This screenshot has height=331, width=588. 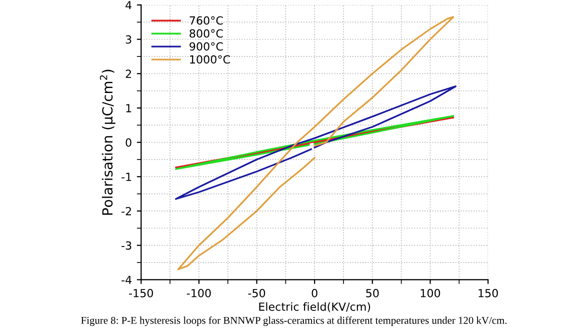 I want to click on y-tick-label: -2, so click(x=126, y=211).